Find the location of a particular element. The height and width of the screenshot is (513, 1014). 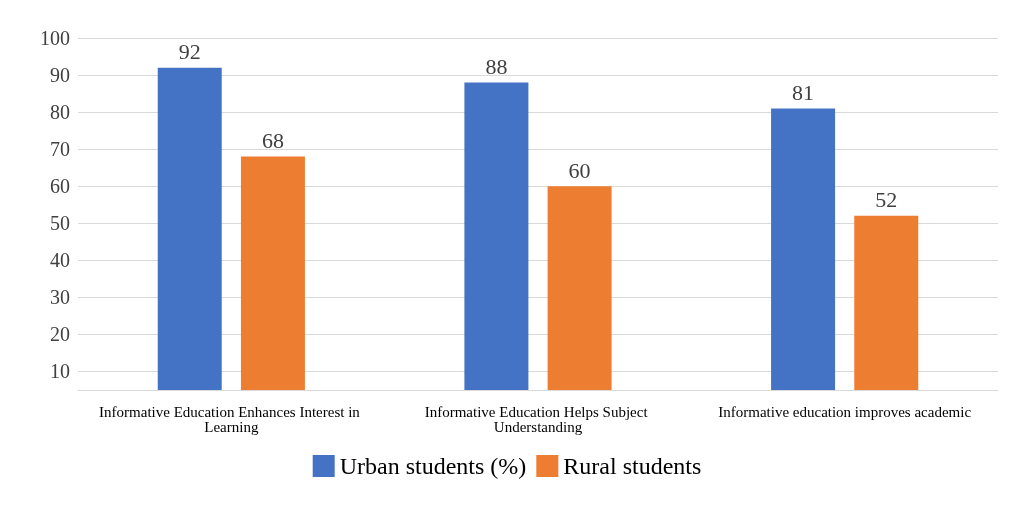

legend-label: Urban students (%) is located at coordinates (433, 466).